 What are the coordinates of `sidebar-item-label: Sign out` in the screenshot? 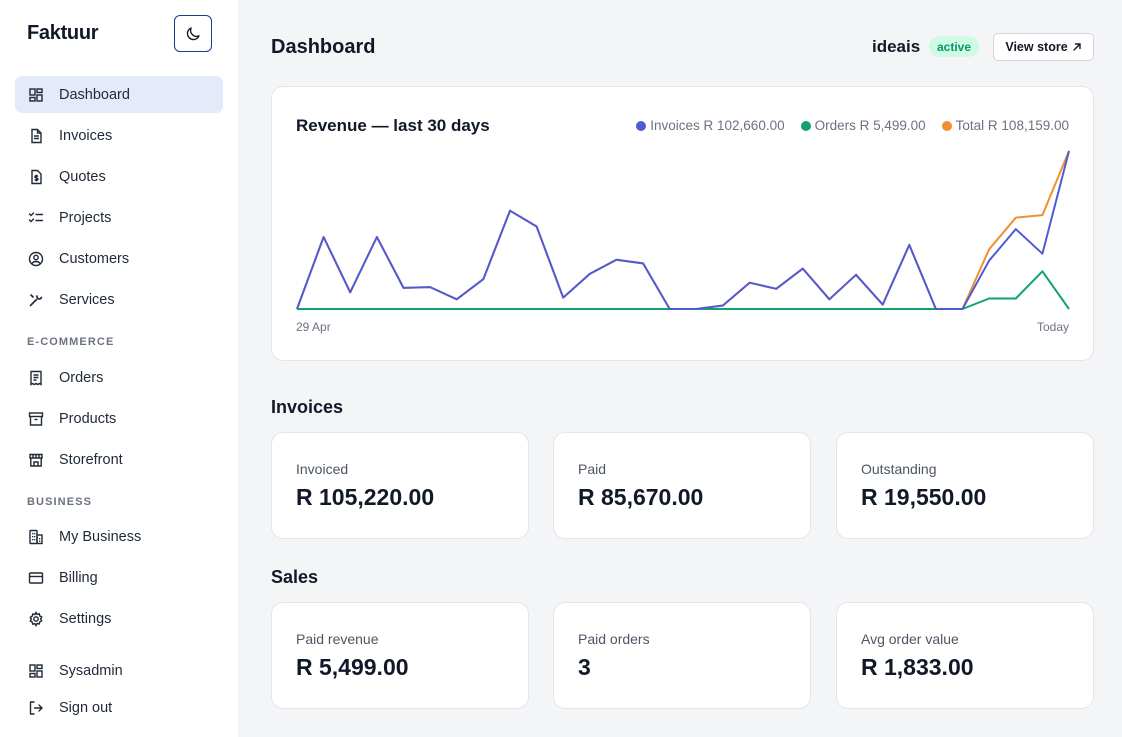 It's located at (86, 707).